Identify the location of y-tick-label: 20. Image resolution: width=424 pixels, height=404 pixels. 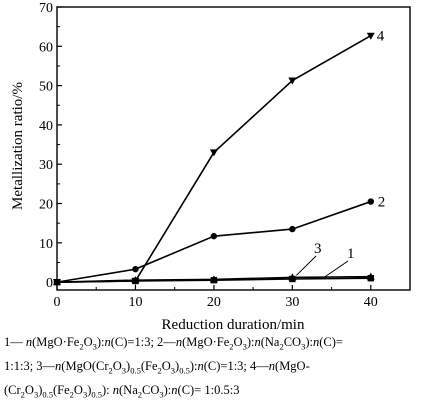
(46, 205).